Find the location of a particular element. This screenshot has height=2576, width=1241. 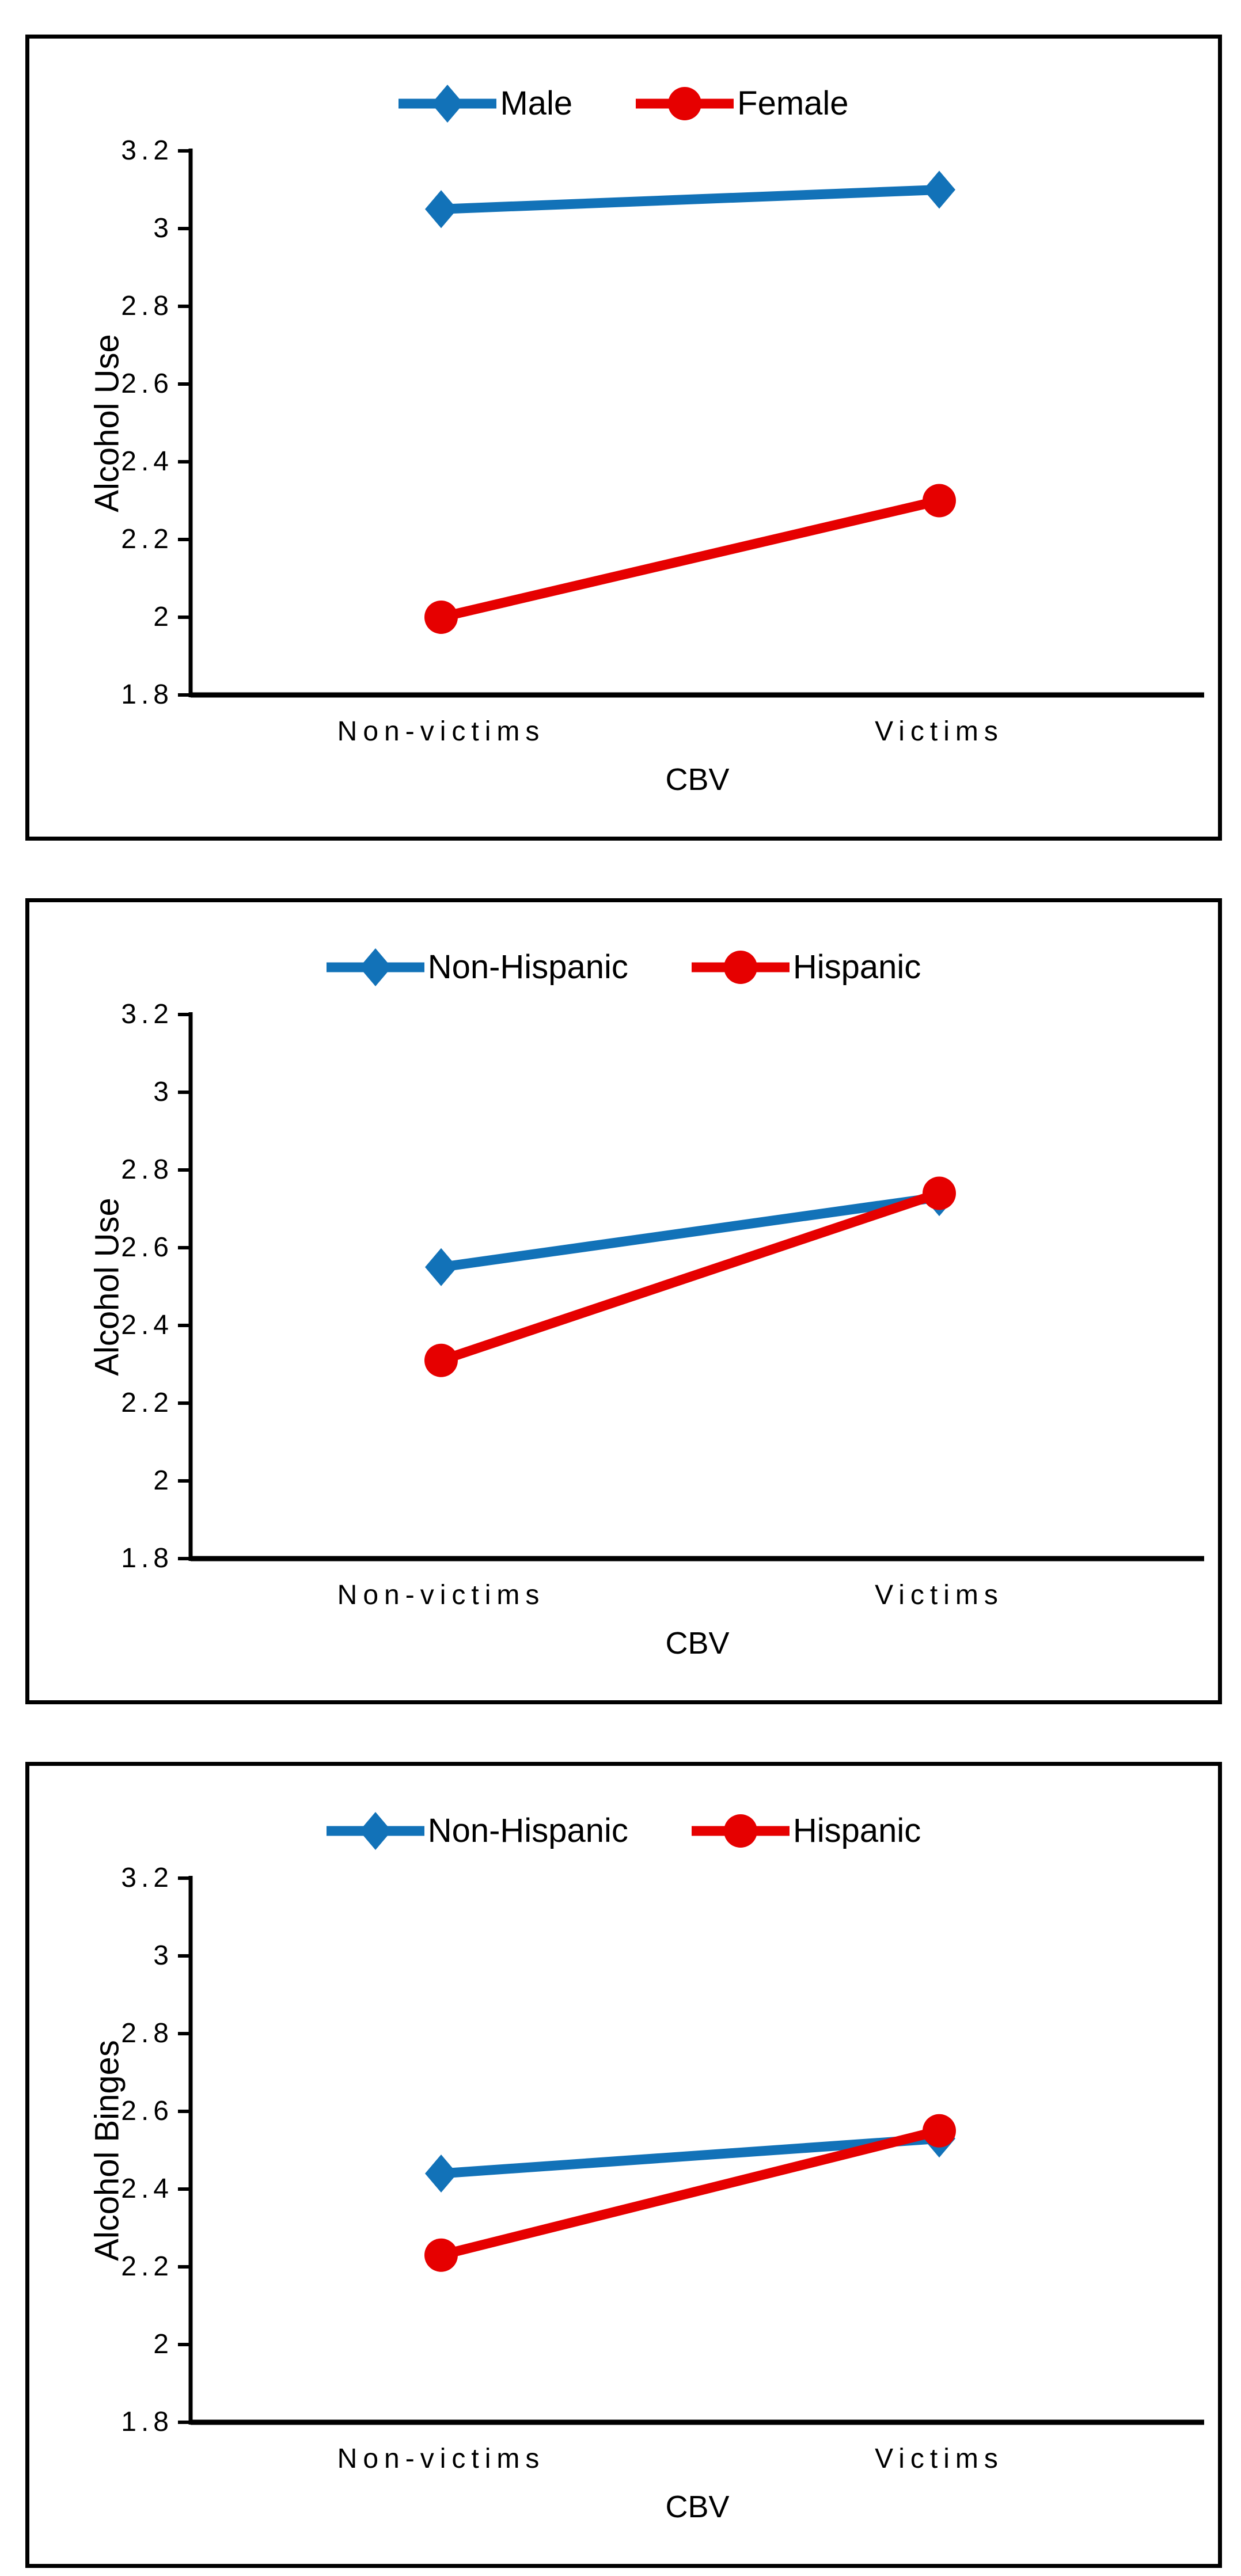

legend-item-label: Female is located at coordinates (793, 104).